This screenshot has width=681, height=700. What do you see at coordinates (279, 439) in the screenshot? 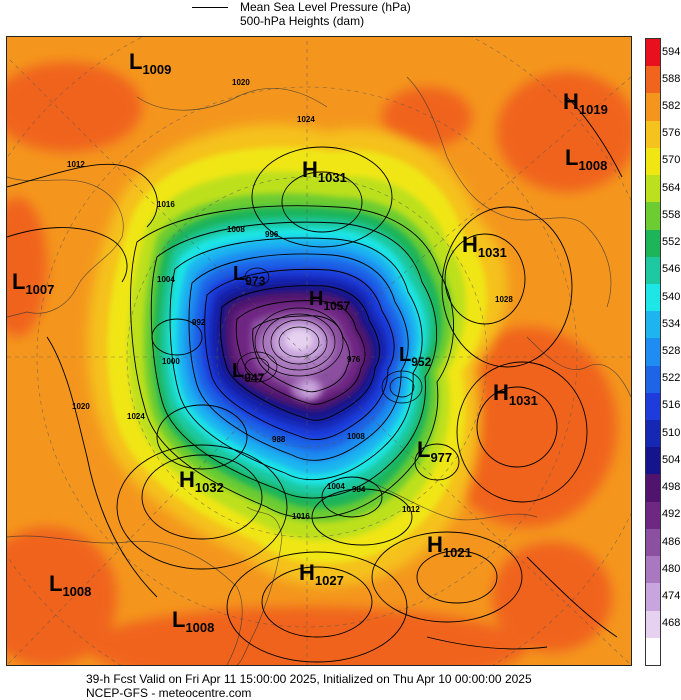
I see `isobar-label: 988` at bounding box center [279, 439].